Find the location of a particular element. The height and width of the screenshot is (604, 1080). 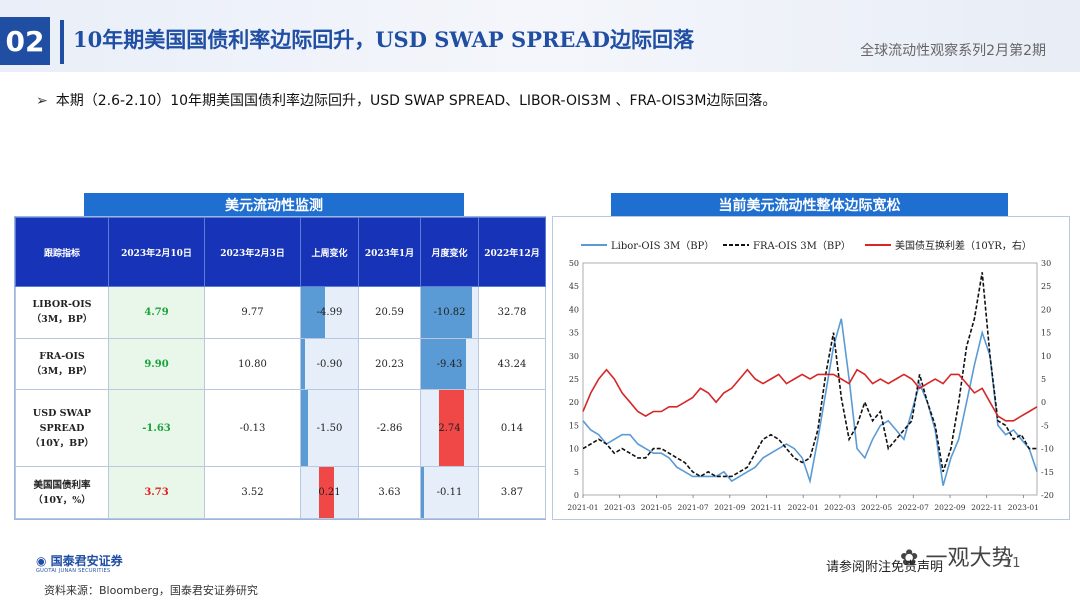

title-accent-bar is located at coordinates (62, 42).